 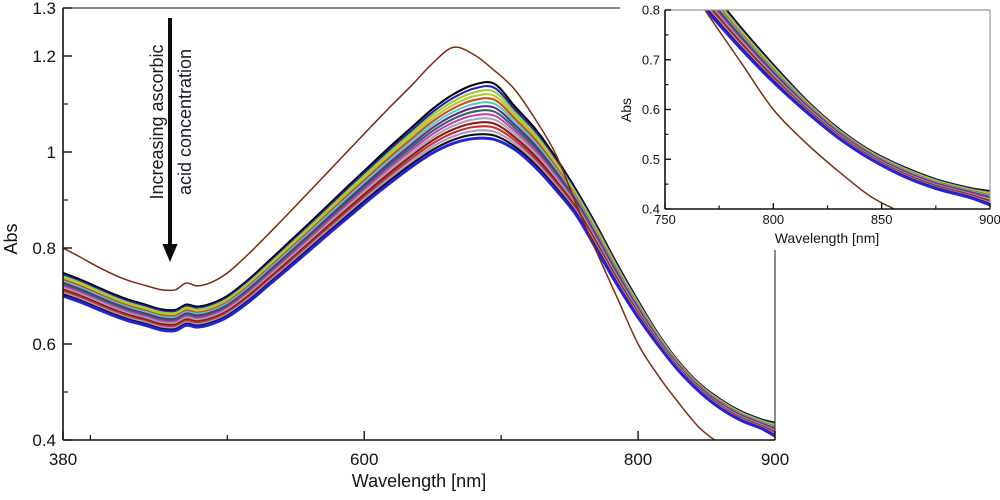 I want to click on inset-curves-group, so click(x=847, y=109).